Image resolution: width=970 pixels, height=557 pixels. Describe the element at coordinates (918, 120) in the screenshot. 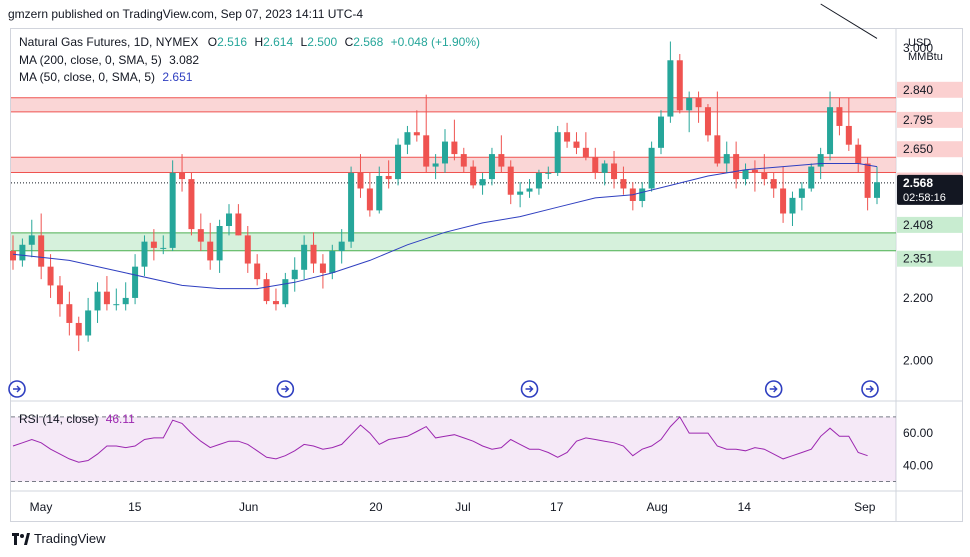

I see `zone-label-0-bottom: 2.795` at that location.